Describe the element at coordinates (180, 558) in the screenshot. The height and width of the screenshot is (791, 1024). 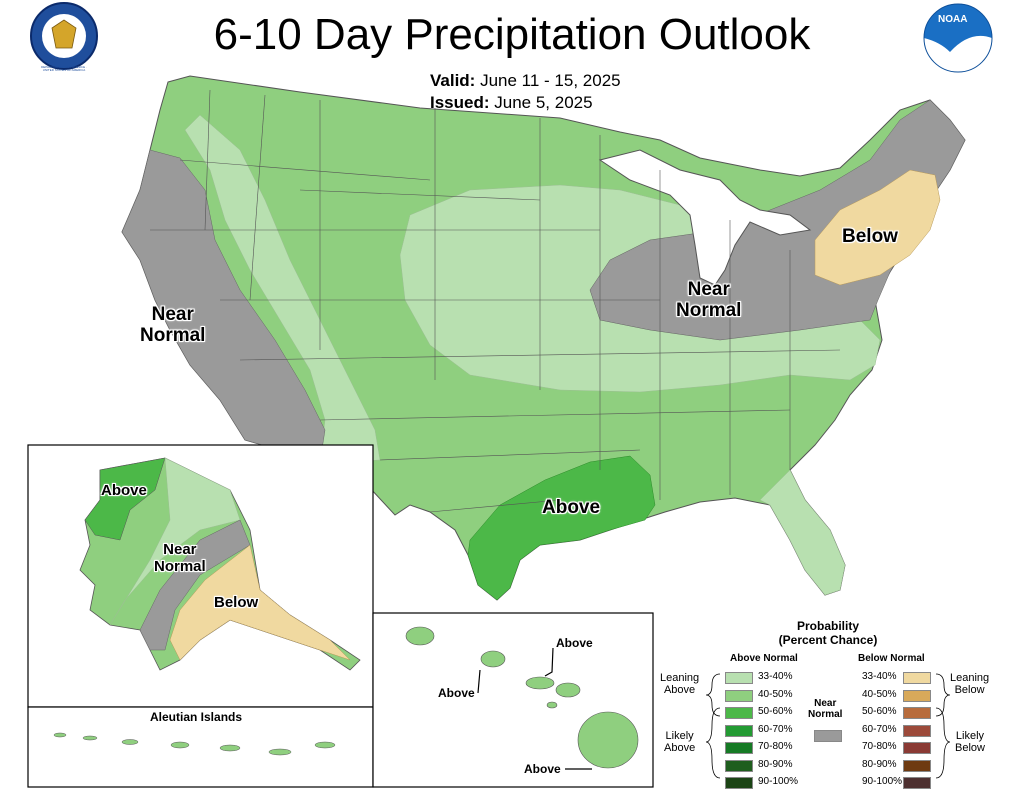
I see `label-ak-near-normal: Near Normal` at that location.